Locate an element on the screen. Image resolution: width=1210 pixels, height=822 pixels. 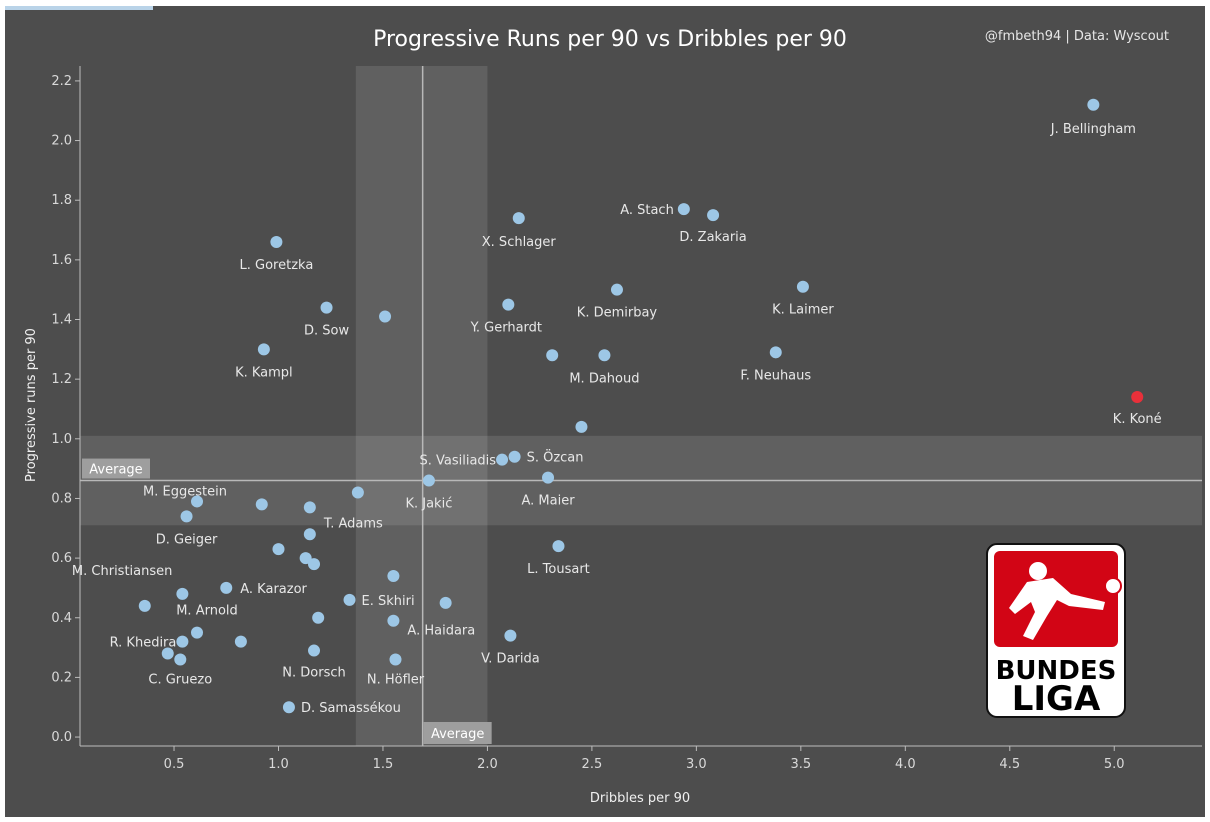
y-tick-label: 0.8 is located at coordinates (61, 498).